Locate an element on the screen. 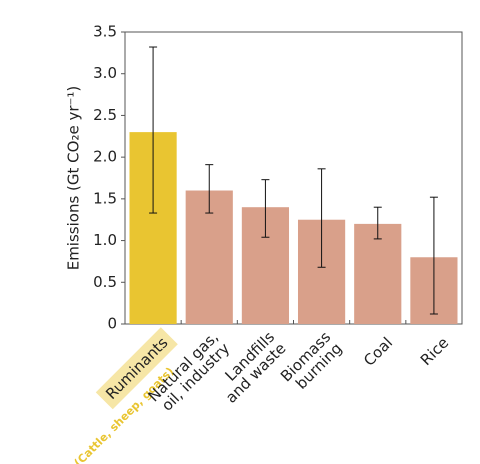 The width and height of the screenshot is (480, 464). x-tick-label: Landfillsand waste is located at coordinates (249, 367).